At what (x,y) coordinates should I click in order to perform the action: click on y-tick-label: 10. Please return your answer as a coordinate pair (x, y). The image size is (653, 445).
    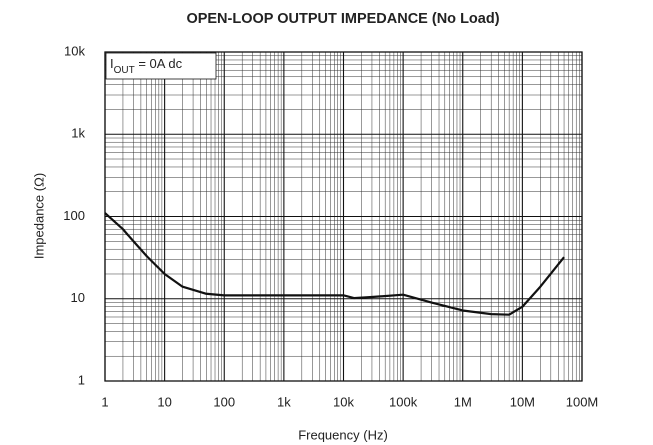
    Looking at the image, I should click on (78, 297).